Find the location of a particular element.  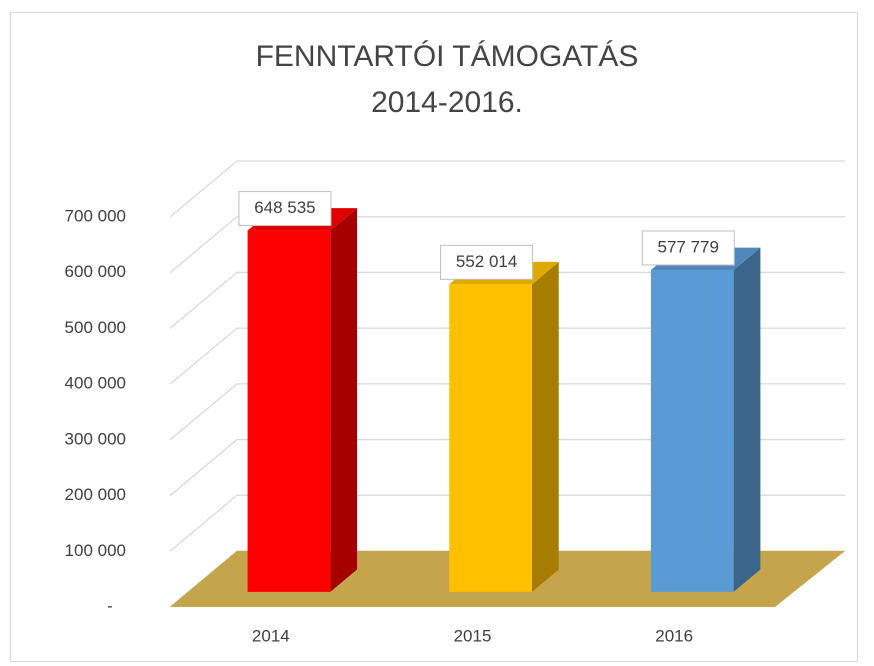

y-tick-label: - is located at coordinates (110, 605).